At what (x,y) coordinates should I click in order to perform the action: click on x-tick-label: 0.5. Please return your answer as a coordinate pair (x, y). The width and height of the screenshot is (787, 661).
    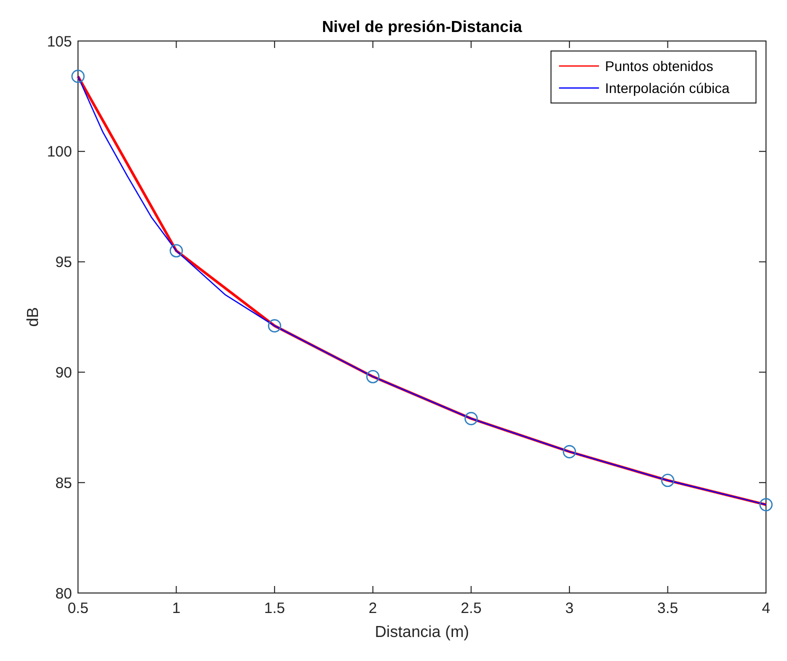
    Looking at the image, I should click on (78, 608).